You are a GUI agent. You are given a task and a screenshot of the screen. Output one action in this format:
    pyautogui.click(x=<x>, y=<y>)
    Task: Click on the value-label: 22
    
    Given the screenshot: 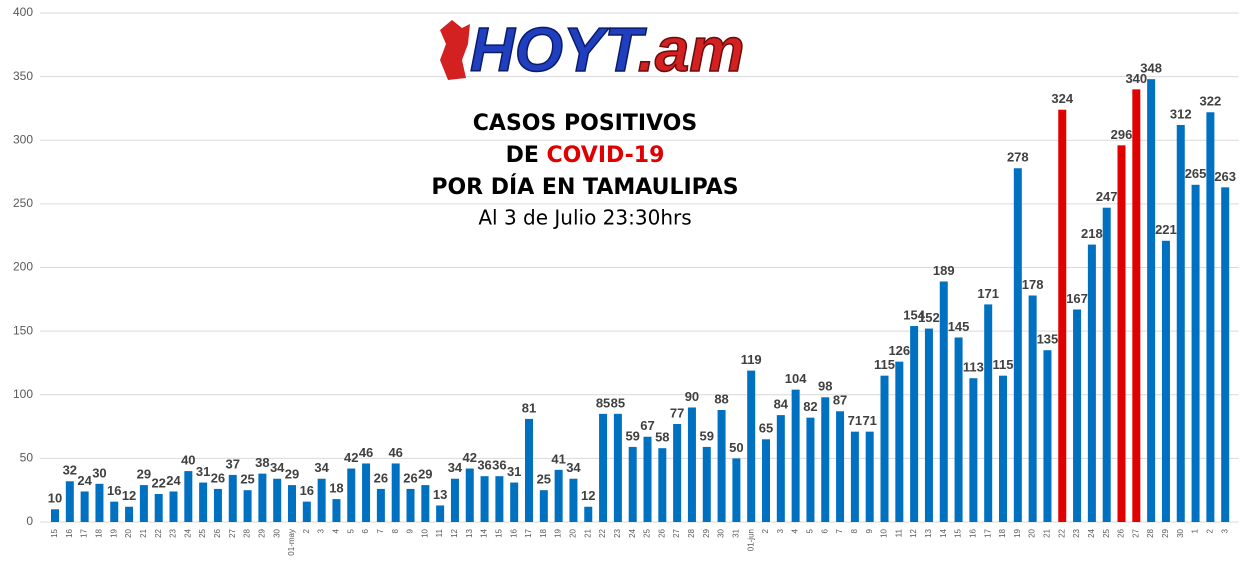 What is the action you would take?
    pyautogui.click(x=158, y=482)
    